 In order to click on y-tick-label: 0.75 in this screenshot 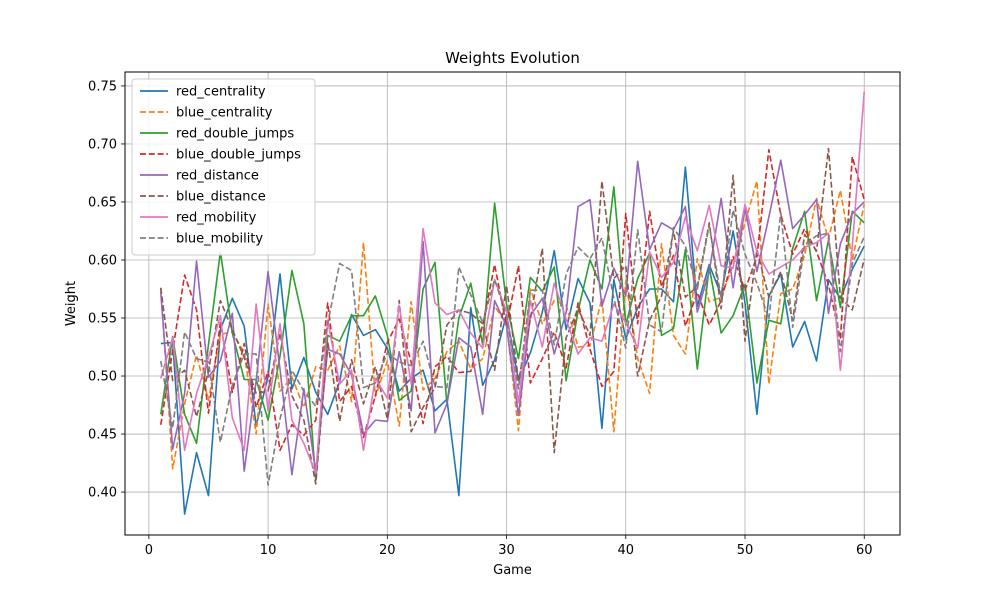, I will do `click(102, 86)`.